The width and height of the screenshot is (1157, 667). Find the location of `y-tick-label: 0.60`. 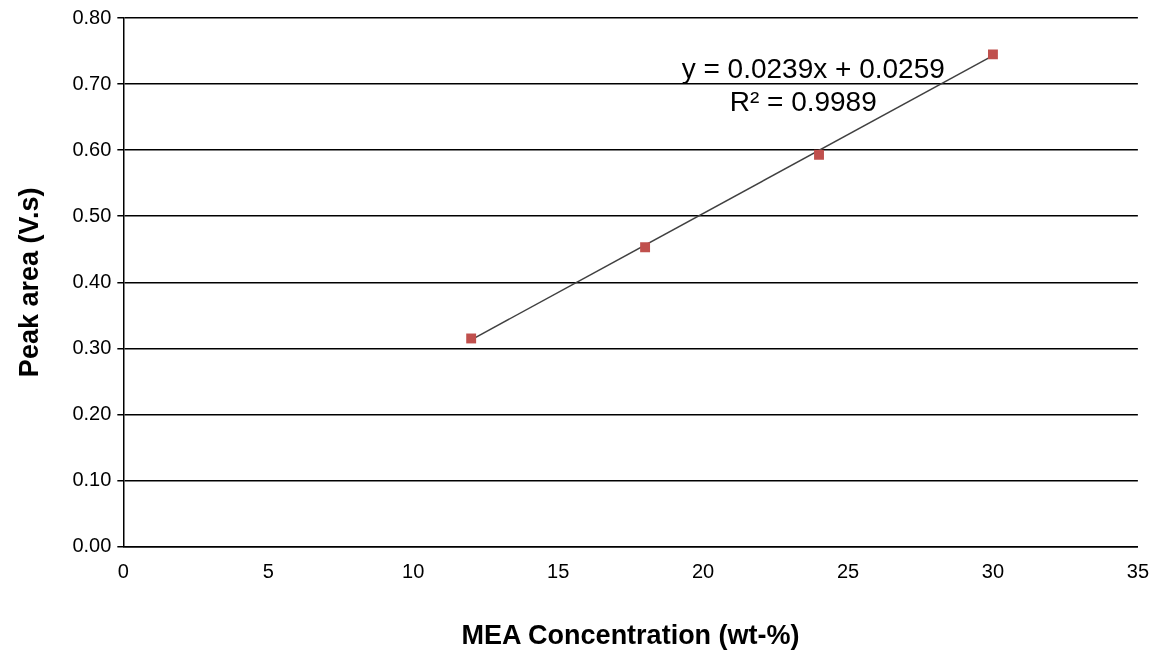

y-tick-label: 0.60 is located at coordinates (92, 148).